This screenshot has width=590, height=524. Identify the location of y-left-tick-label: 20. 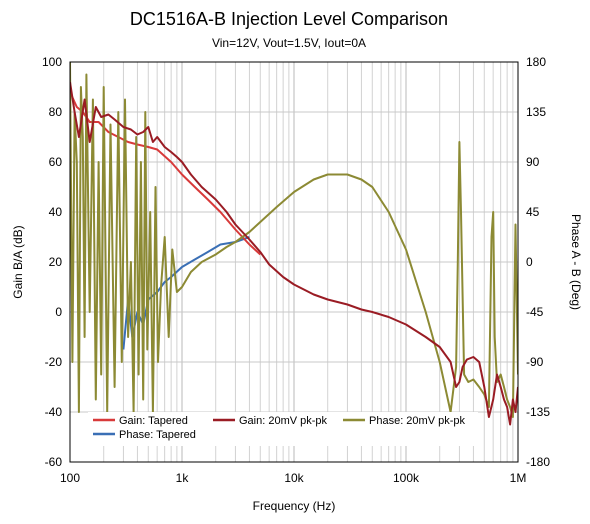
(56, 262).